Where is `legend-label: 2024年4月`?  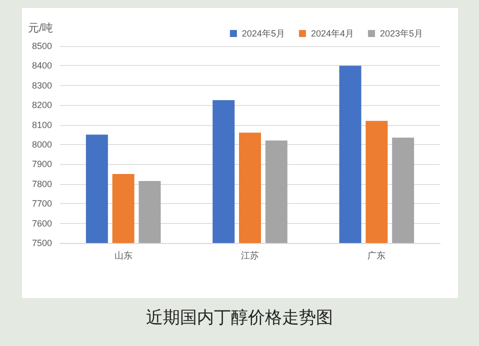 legend-label: 2024年4月 is located at coordinates (332, 33).